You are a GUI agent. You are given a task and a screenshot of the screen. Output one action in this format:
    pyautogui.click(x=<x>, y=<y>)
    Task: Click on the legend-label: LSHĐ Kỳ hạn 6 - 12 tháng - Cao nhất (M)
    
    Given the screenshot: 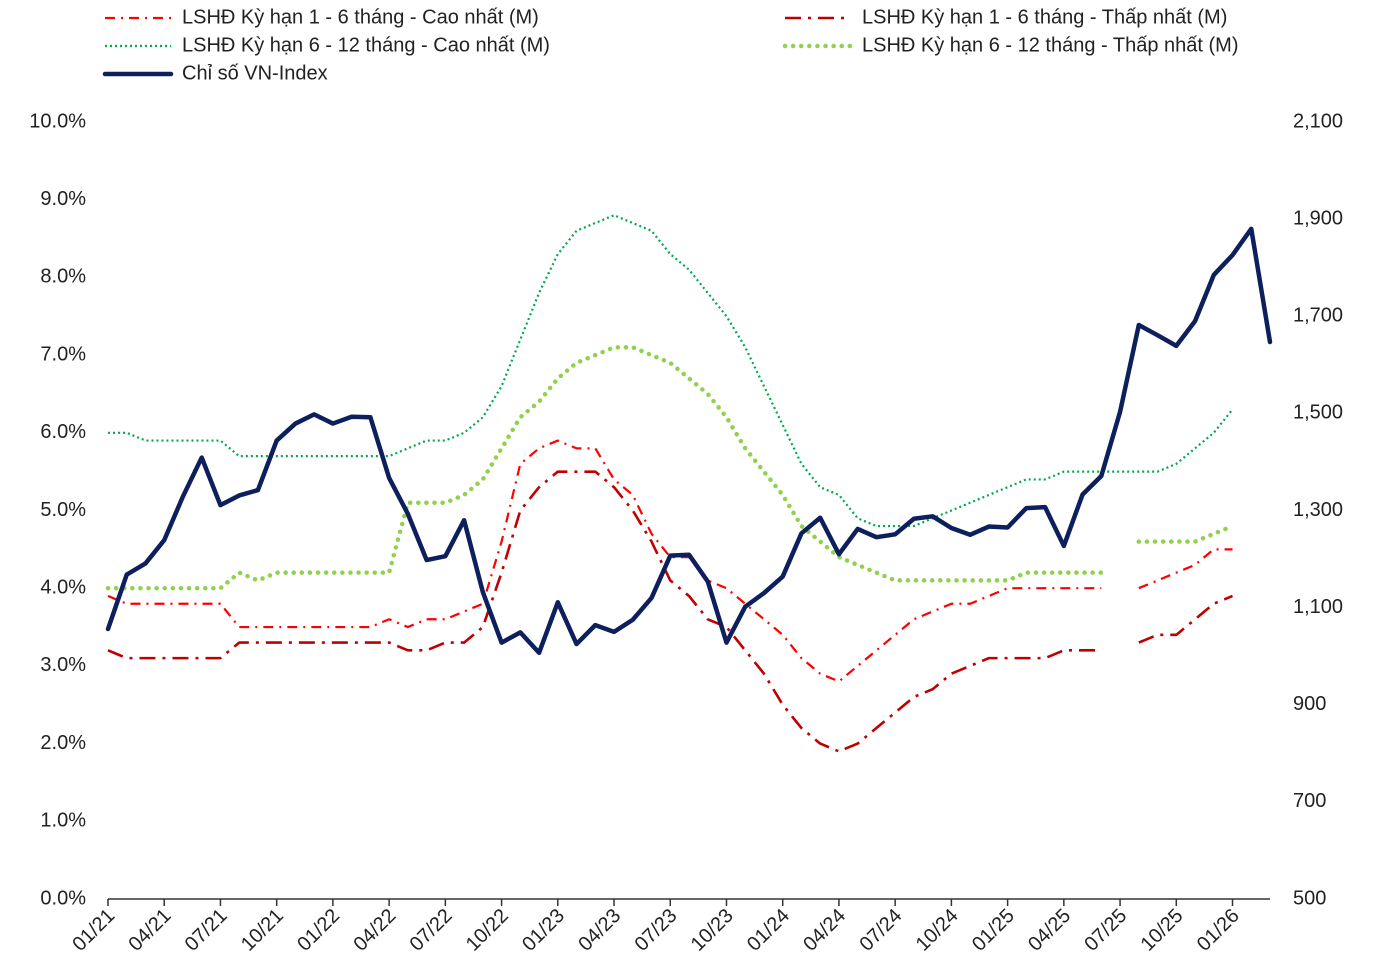 What is the action you would take?
    pyautogui.click(x=366, y=45)
    